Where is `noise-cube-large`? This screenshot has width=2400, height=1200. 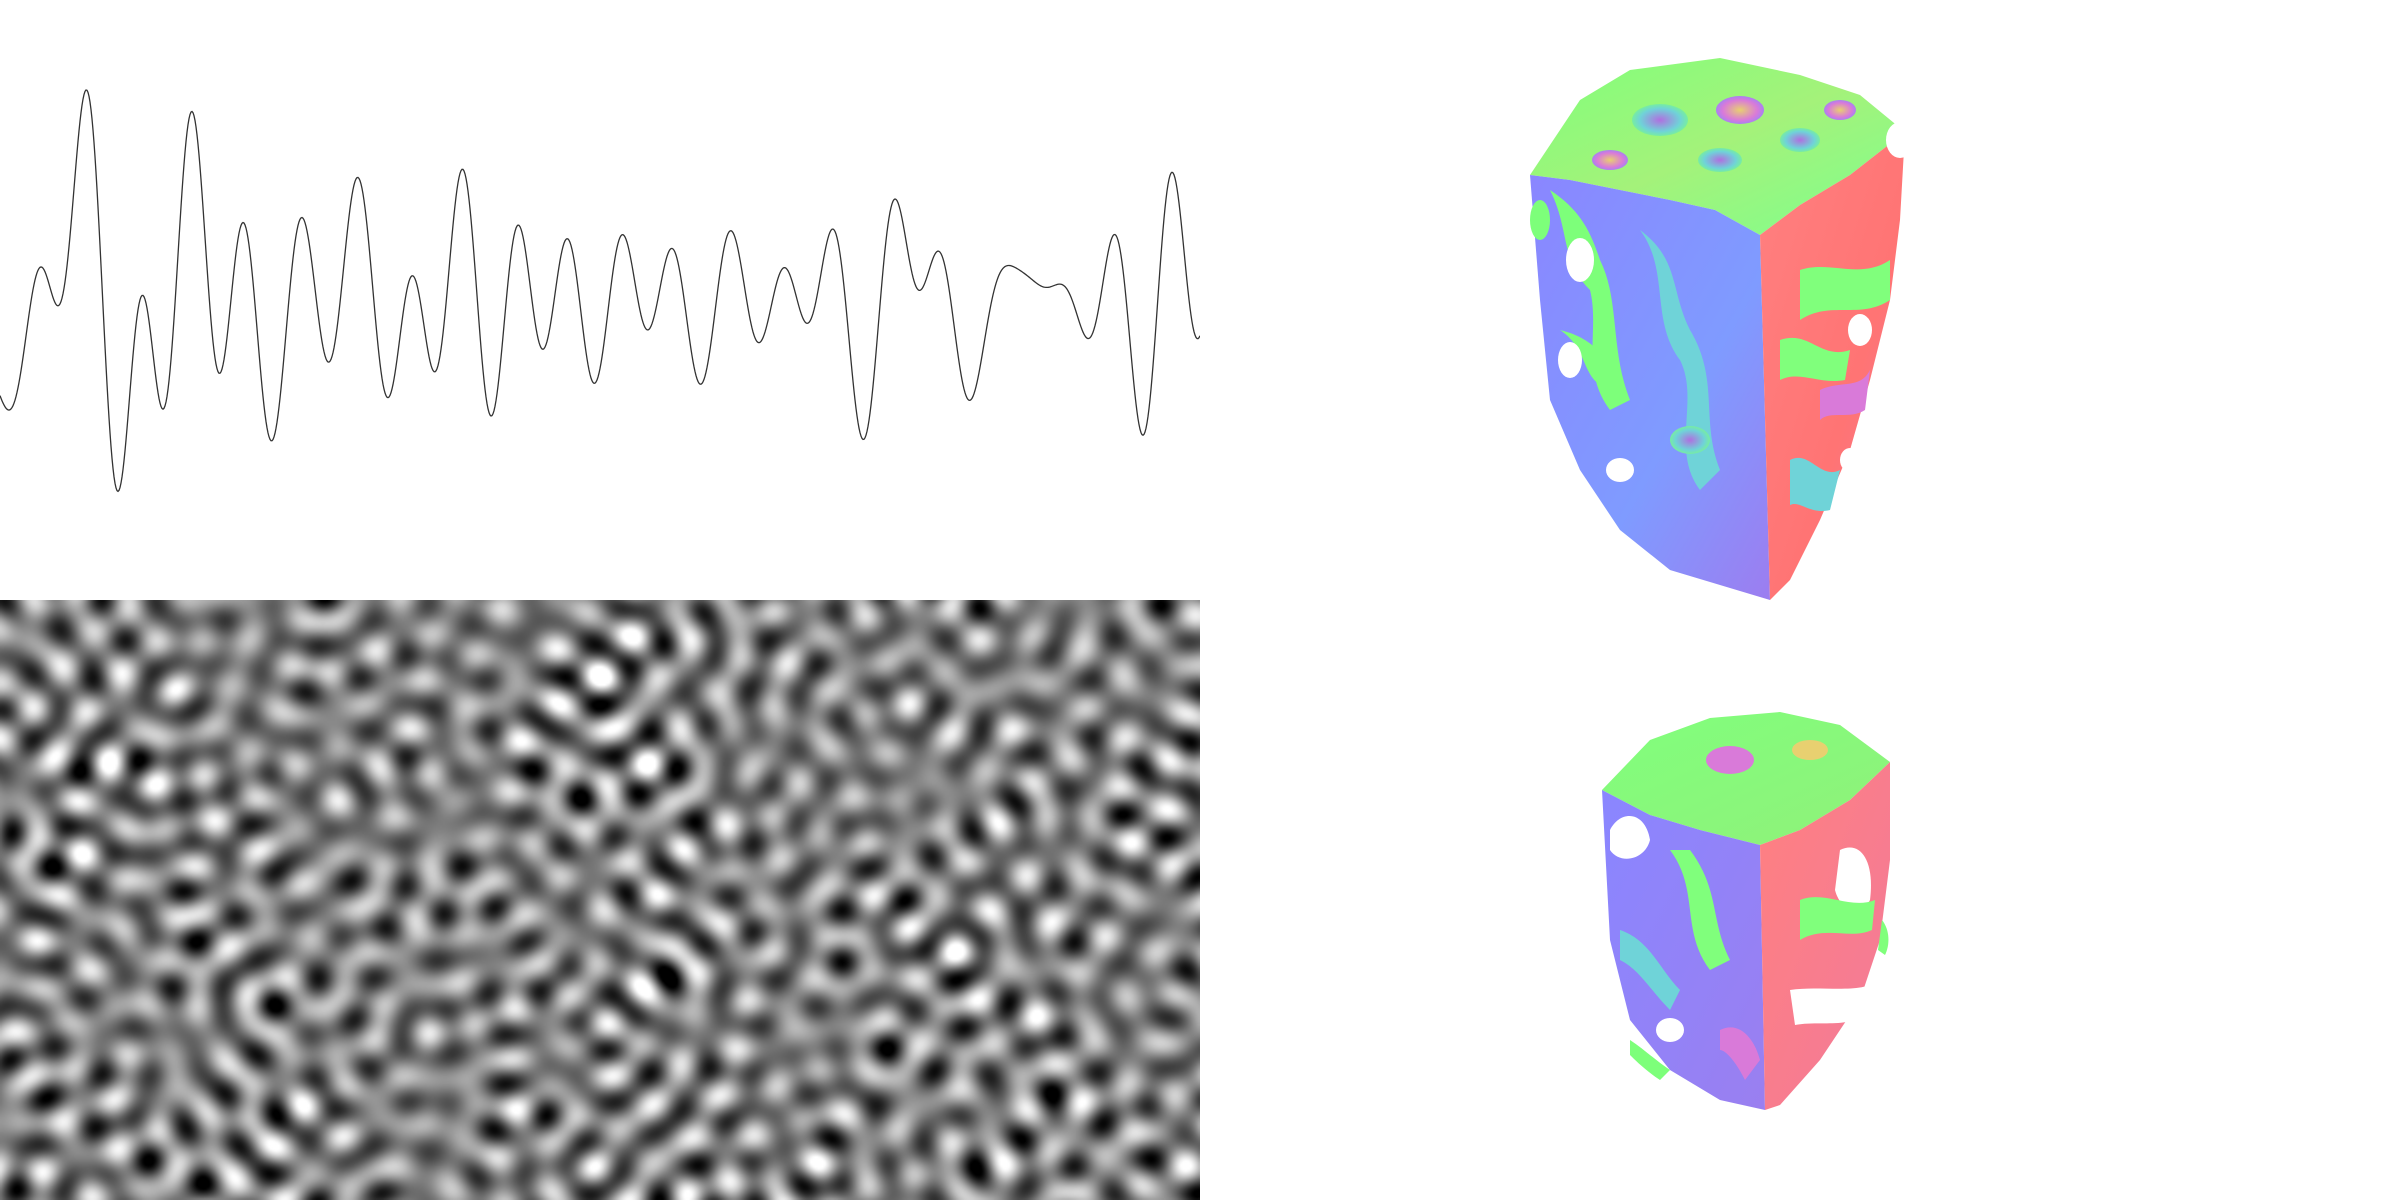 noise-cube-large is located at coordinates (1722, 329).